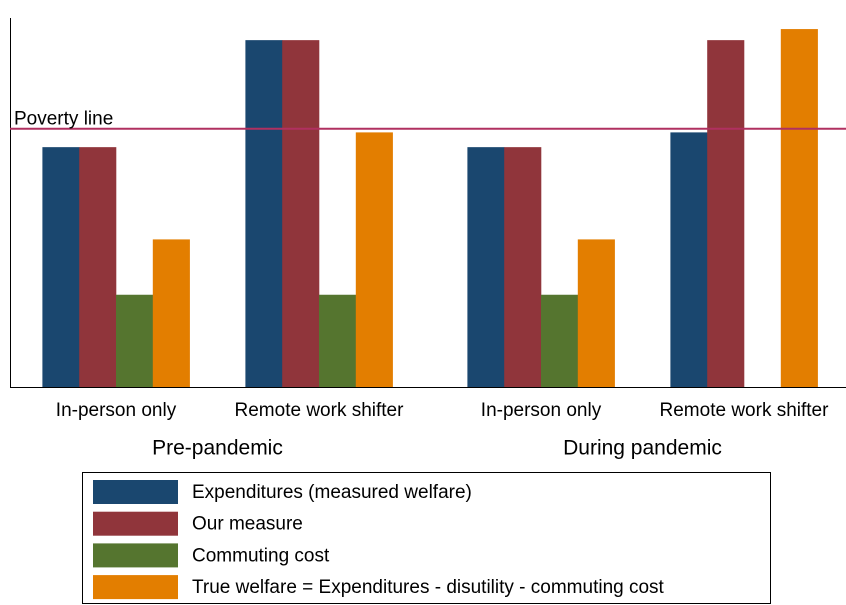 This screenshot has height=605, width=846. What do you see at coordinates (247, 524) in the screenshot?
I see `legend-label: Our measure` at bounding box center [247, 524].